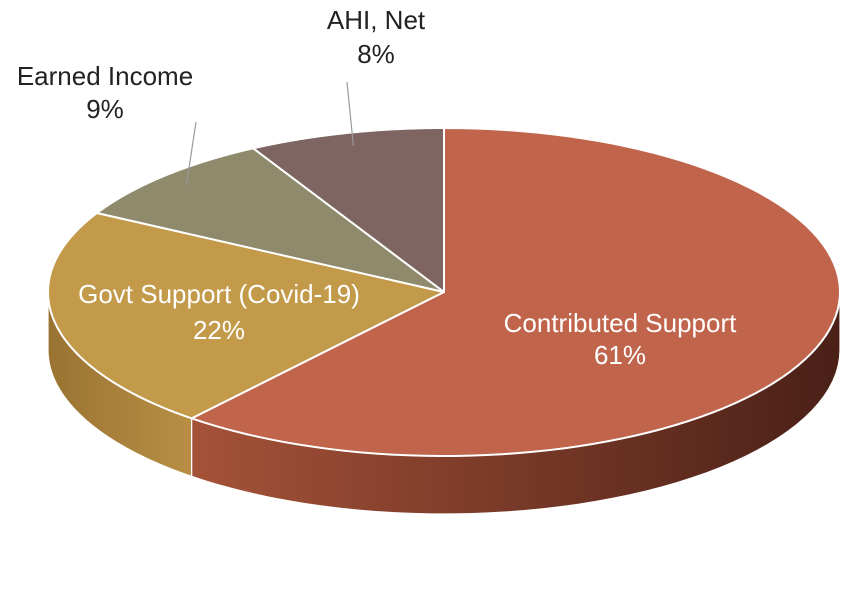 The image size is (844, 603). I want to click on slice-label-contributed-support: Contributed Support, so click(620, 323).